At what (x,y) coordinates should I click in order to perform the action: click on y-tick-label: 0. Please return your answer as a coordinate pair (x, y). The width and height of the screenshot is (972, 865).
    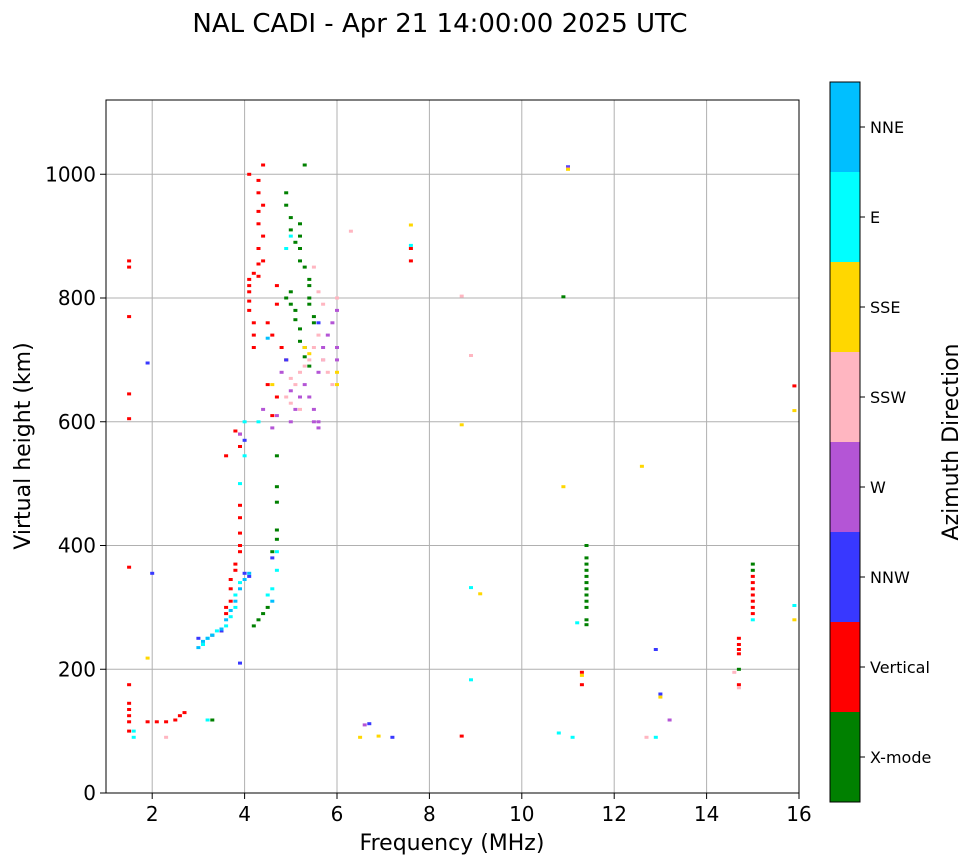
    Looking at the image, I should click on (89, 793).